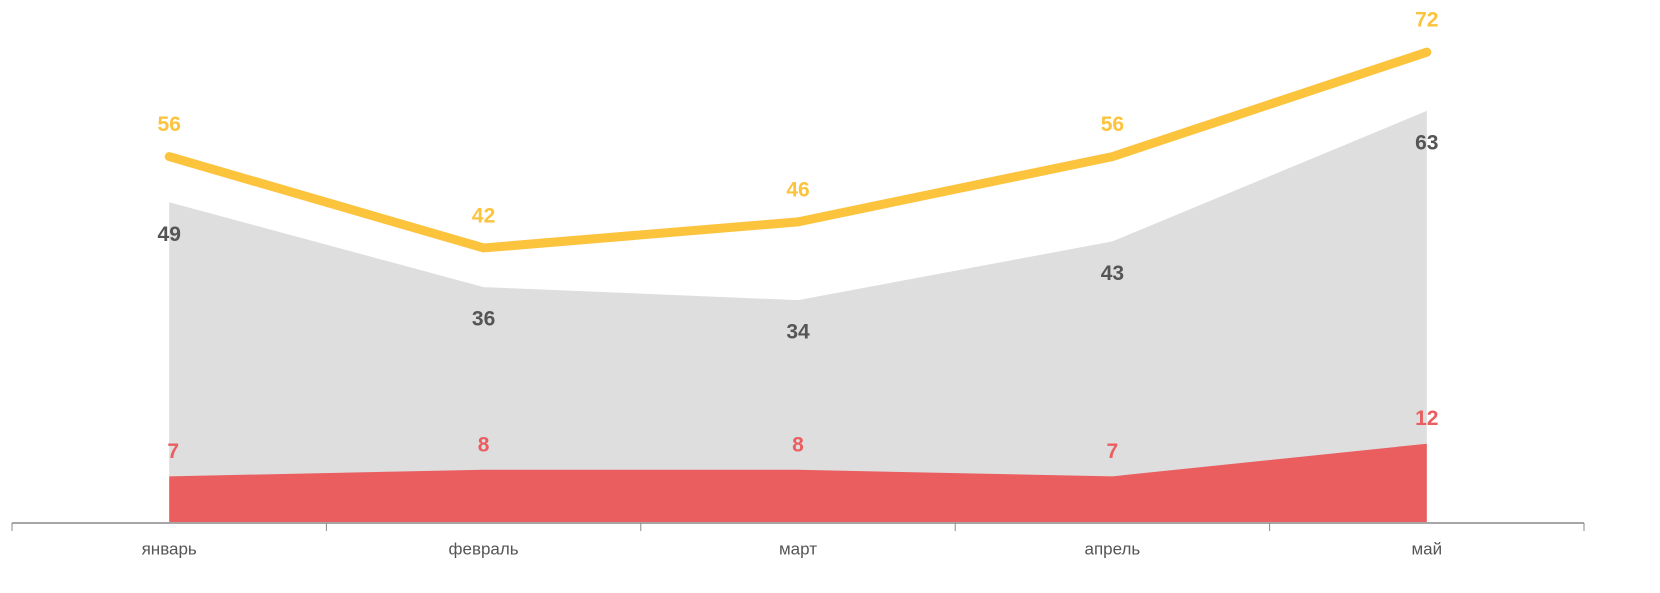 This screenshot has height=593, width=1660. Describe the element at coordinates (169, 234) in the screenshot. I see `value-label: 49` at that location.